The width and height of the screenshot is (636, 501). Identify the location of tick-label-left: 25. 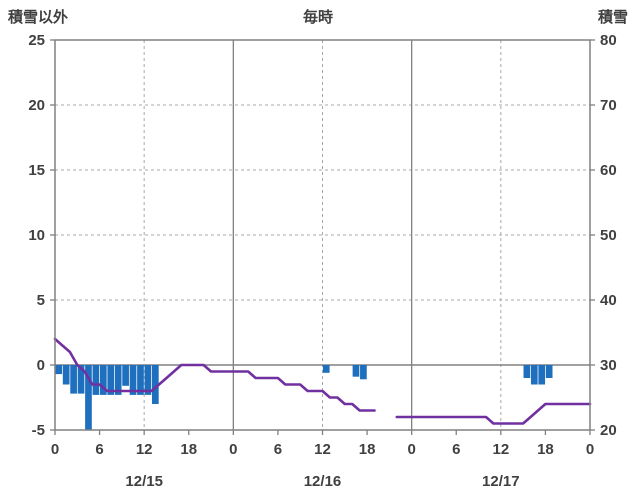
(36, 40).